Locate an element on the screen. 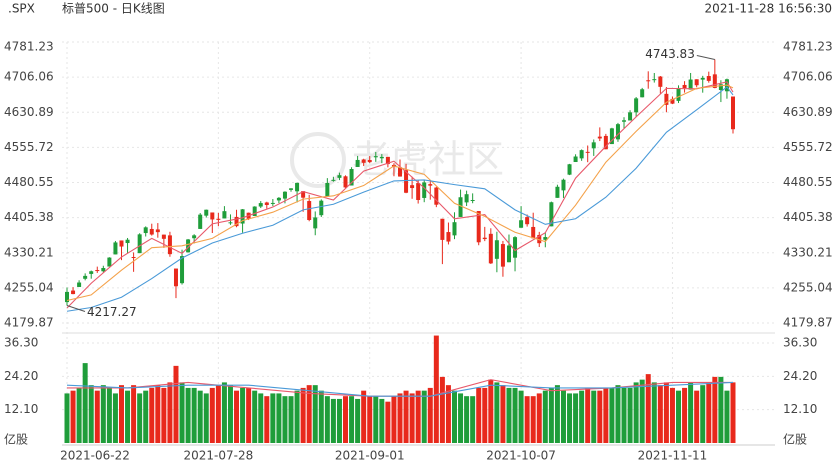  volume-tick-label: 12.10 is located at coordinates (800, 409).